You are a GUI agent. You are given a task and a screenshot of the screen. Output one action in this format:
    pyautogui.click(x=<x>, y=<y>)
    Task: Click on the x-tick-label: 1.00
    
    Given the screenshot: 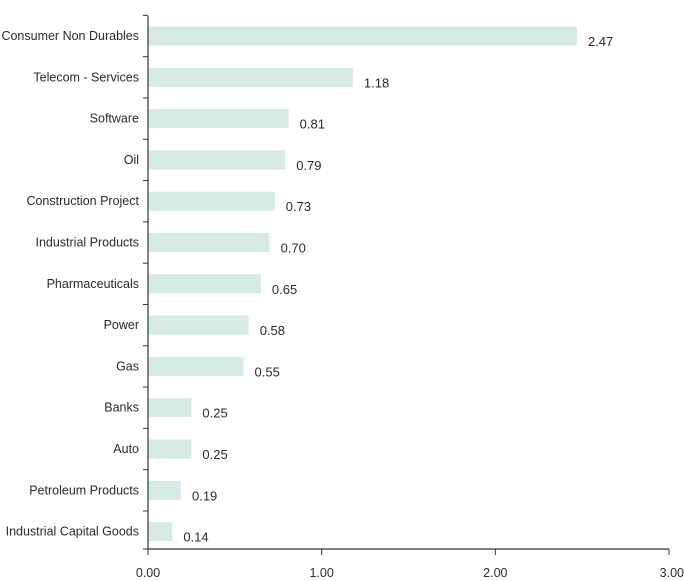 What is the action you would take?
    pyautogui.click(x=321, y=573)
    